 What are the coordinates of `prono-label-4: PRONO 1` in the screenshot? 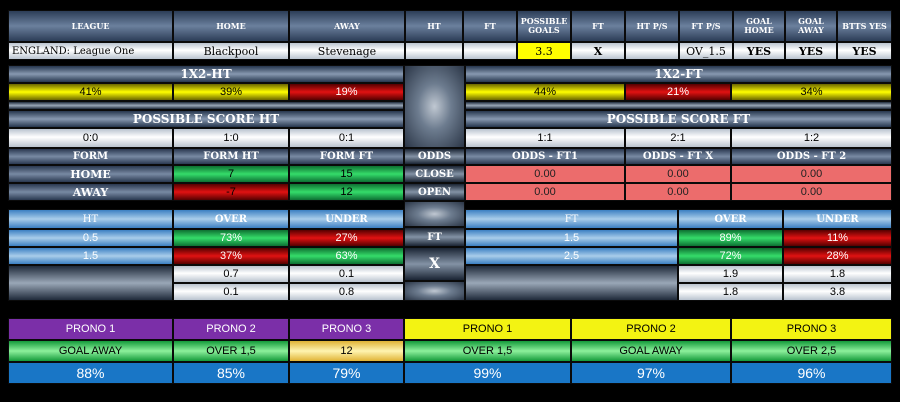 It's located at (487, 329).